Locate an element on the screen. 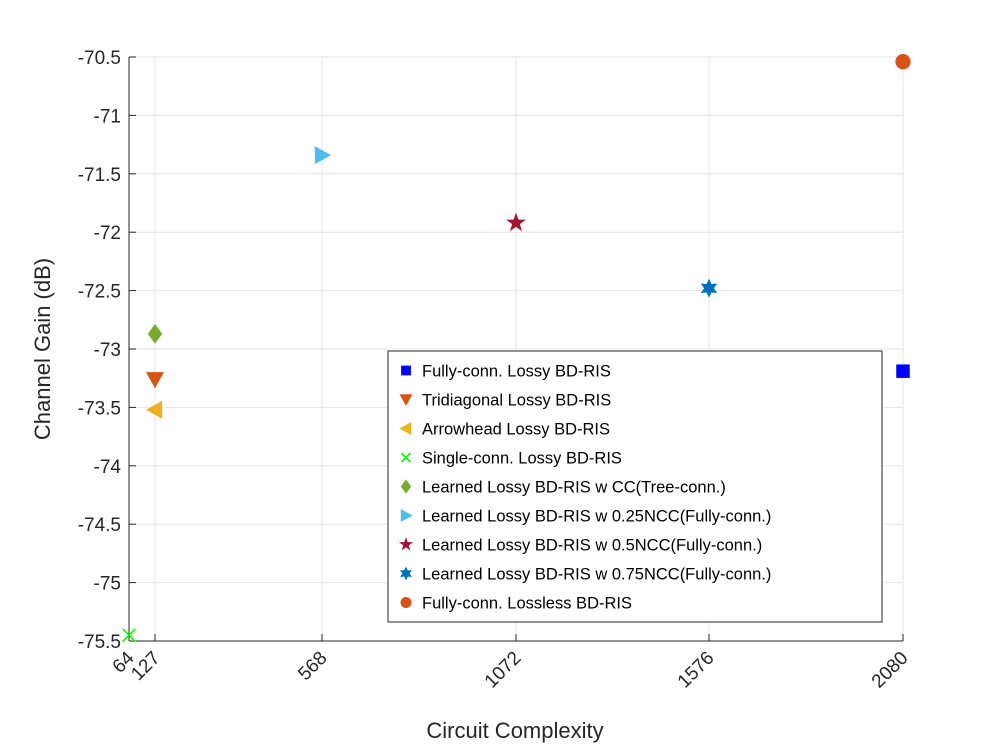 This screenshot has height=747, width=997. y-tick-label: -75.5 is located at coordinates (99, 642).